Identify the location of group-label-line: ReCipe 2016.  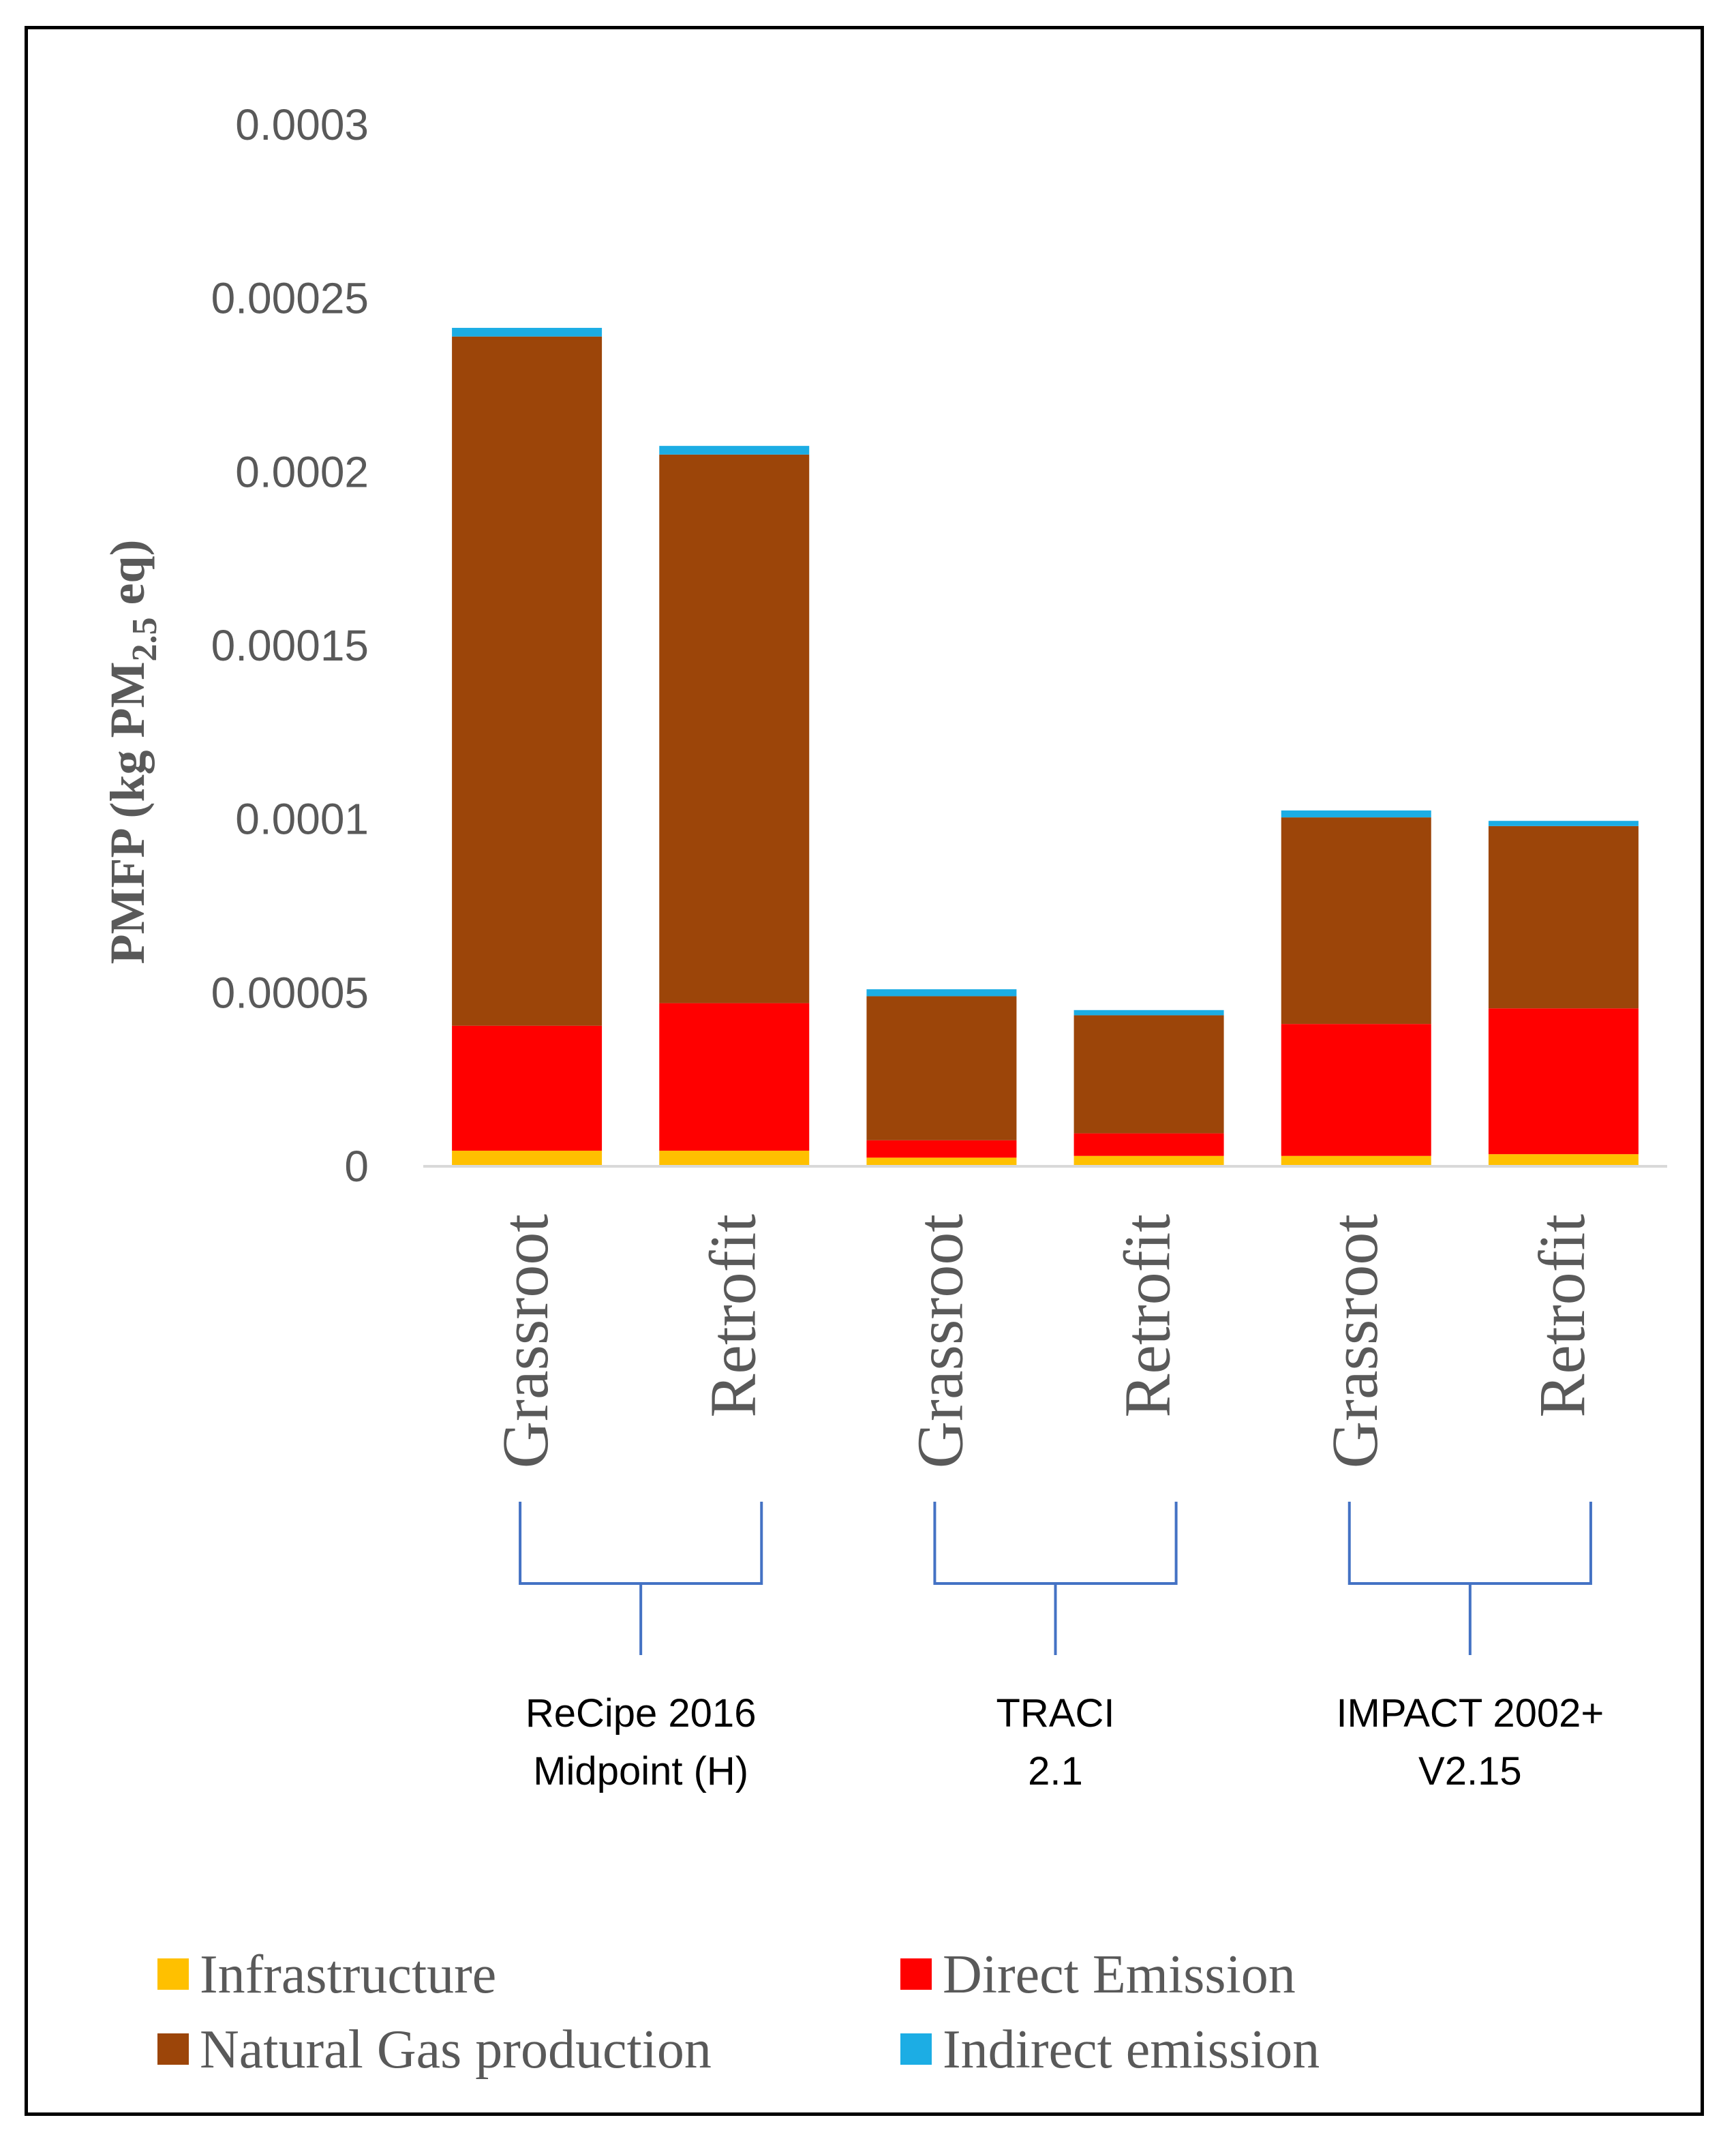
(642, 1713).